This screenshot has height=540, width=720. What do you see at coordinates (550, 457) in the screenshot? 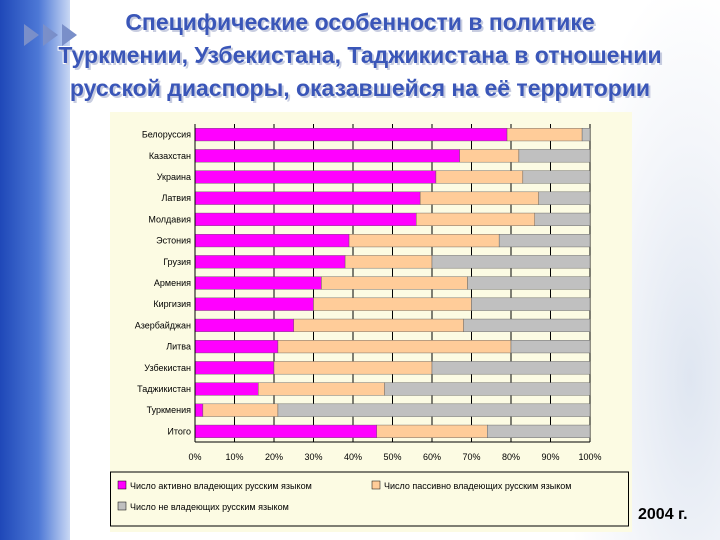
I see `x-tick-label: 90%` at bounding box center [550, 457].